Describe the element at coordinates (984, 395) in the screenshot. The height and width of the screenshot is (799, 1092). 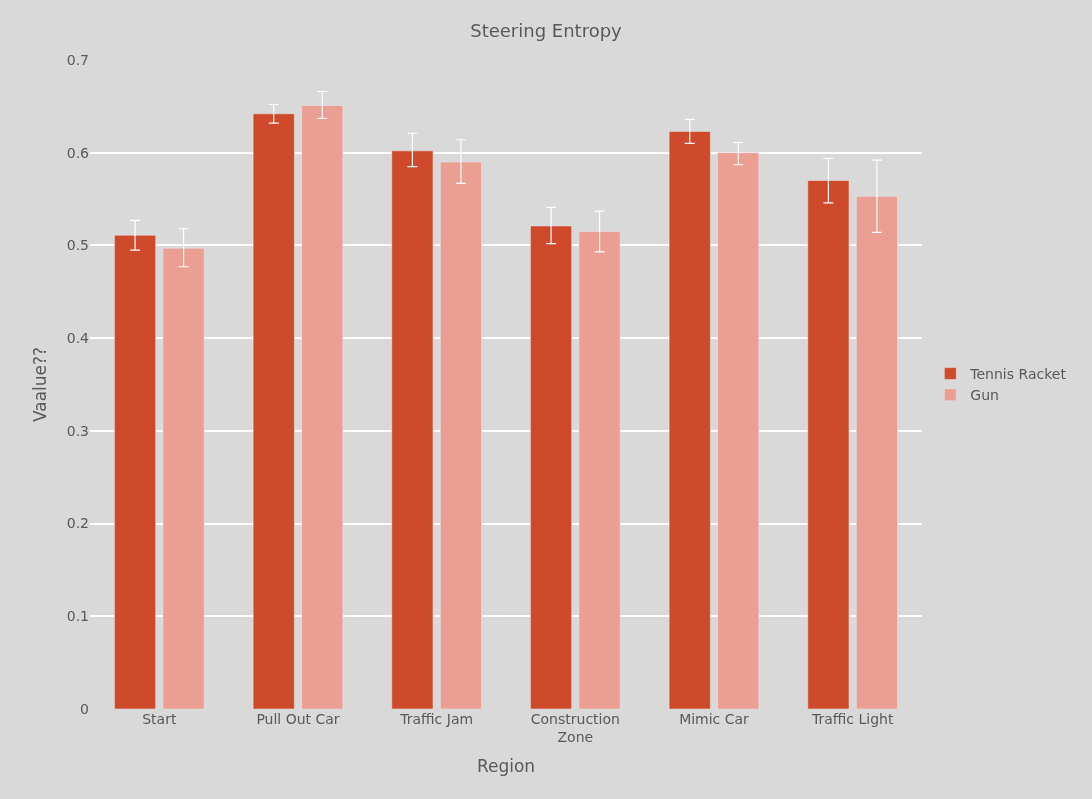
I see `legend-label: Gun` at that location.